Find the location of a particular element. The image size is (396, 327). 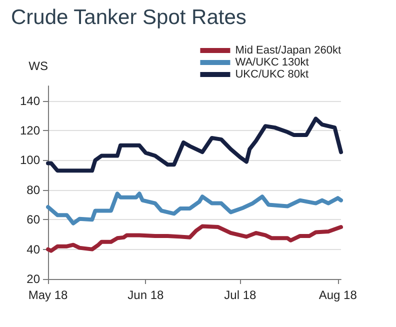

legend-label: Mid East/Japan 260kt is located at coordinates (288, 50).